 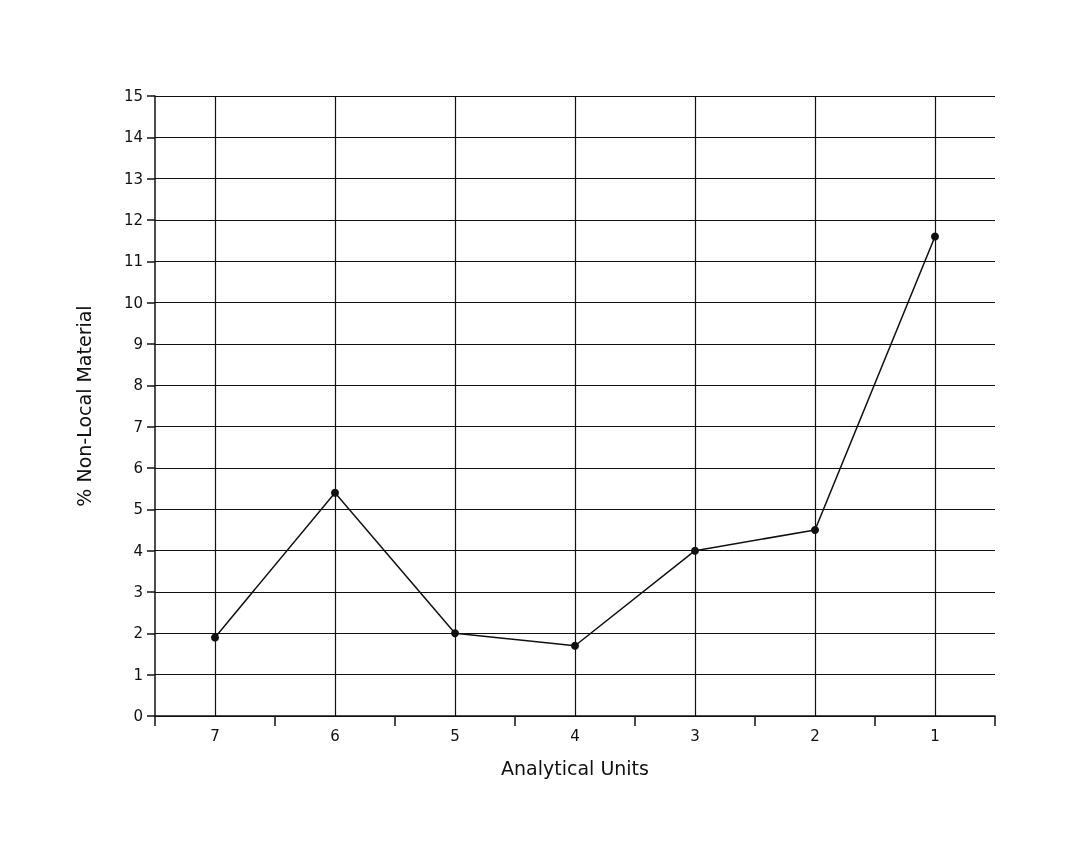 What do you see at coordinates (455, 735) in the screenshot?
I see `x-tick-label: 5` at bounding box center [455, 735].